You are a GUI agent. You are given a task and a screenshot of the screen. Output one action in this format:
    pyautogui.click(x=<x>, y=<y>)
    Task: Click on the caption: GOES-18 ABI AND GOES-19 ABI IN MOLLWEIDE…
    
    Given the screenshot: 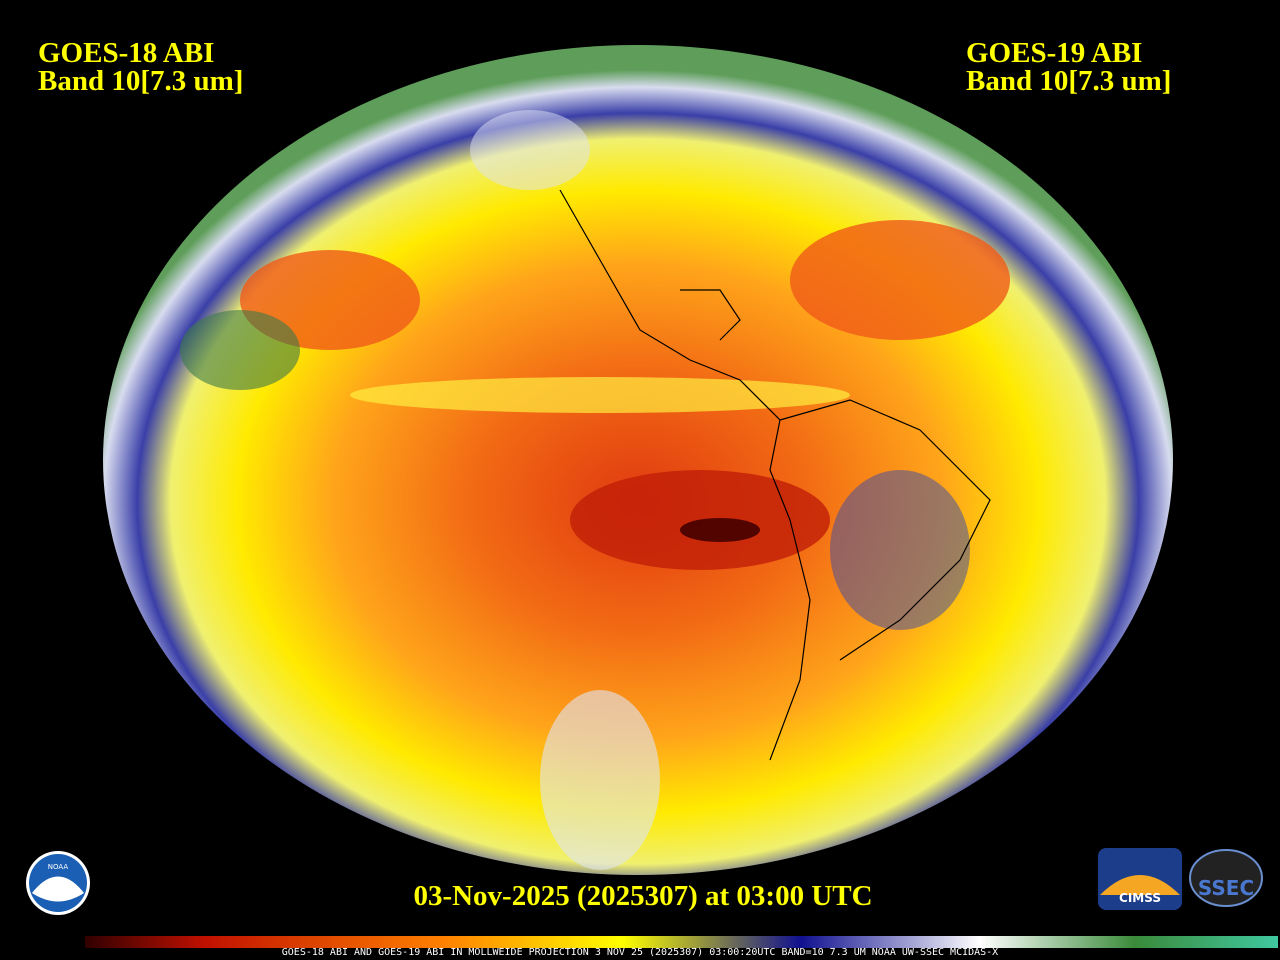 What is the action you would take?
    pyautogui.click(x=640, y=952)
    